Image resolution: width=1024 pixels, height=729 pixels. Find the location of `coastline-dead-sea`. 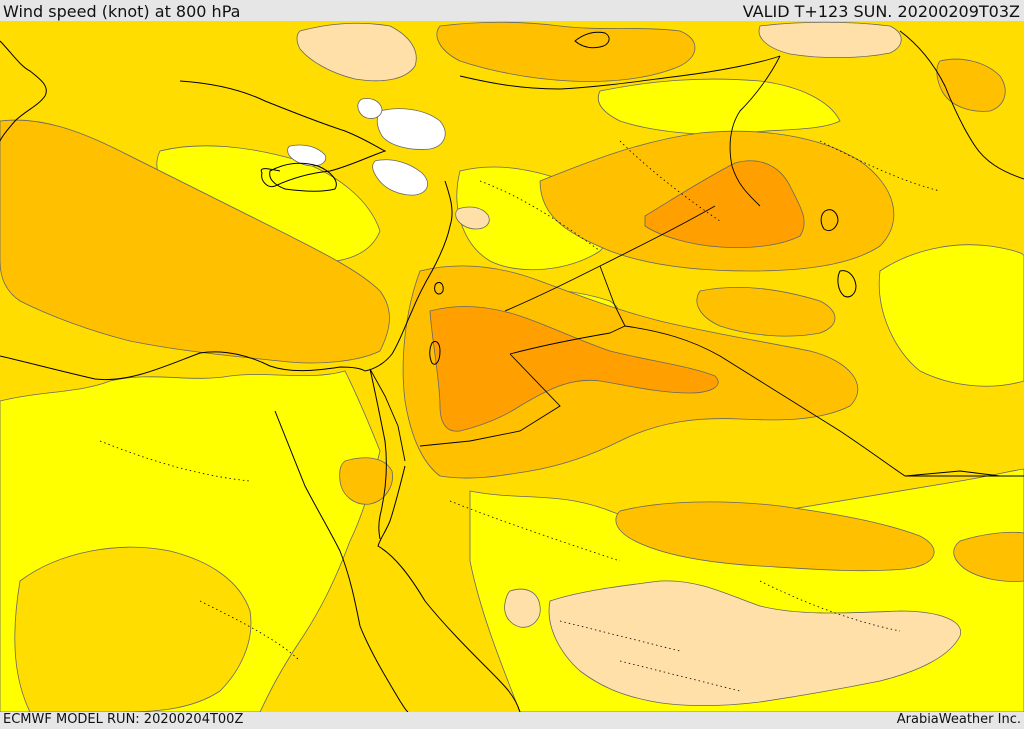

coastline-dead-sea is located at coordinates (435, 352).